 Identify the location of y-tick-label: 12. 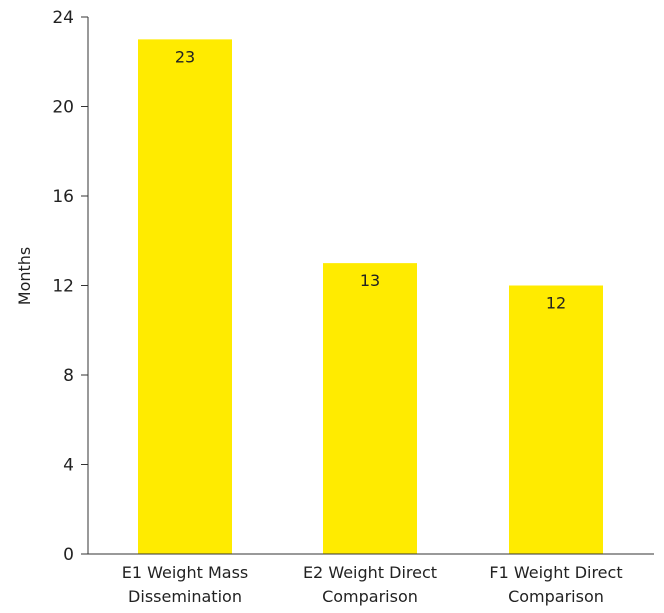
(63, 287).